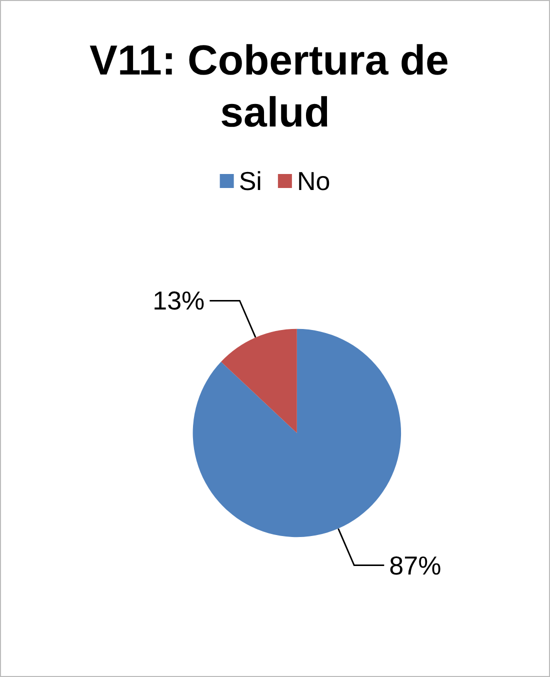  What do you see at coordinates (415, 565) in the screenshot?
I see `data-label: 87%` at bounding box center [415, 565].